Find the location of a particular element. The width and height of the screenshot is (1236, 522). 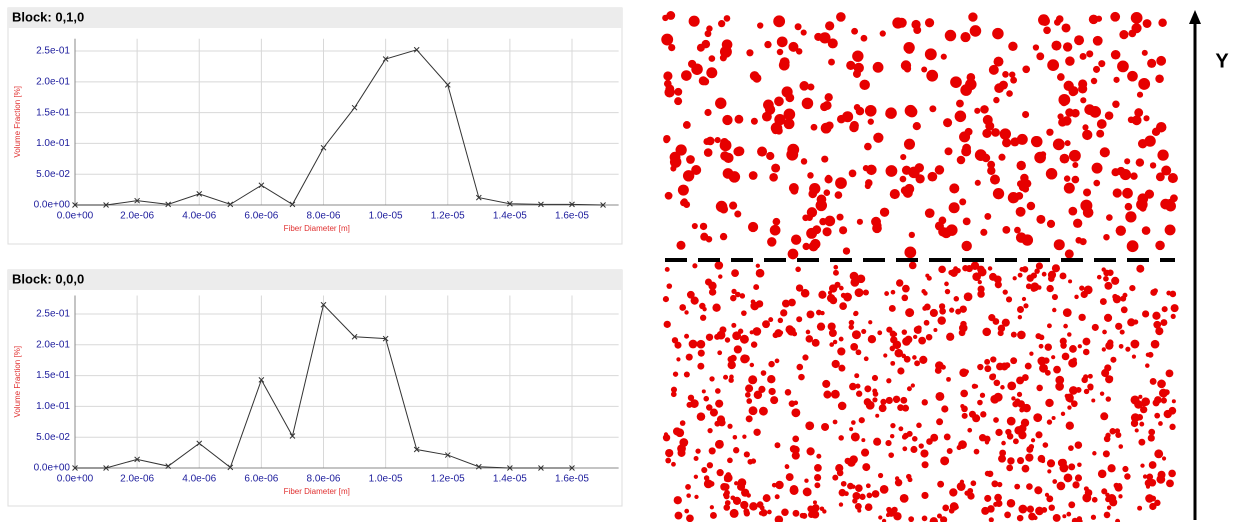

y-tick-label: 1.0e-01 is located at coordinates (53, 143).